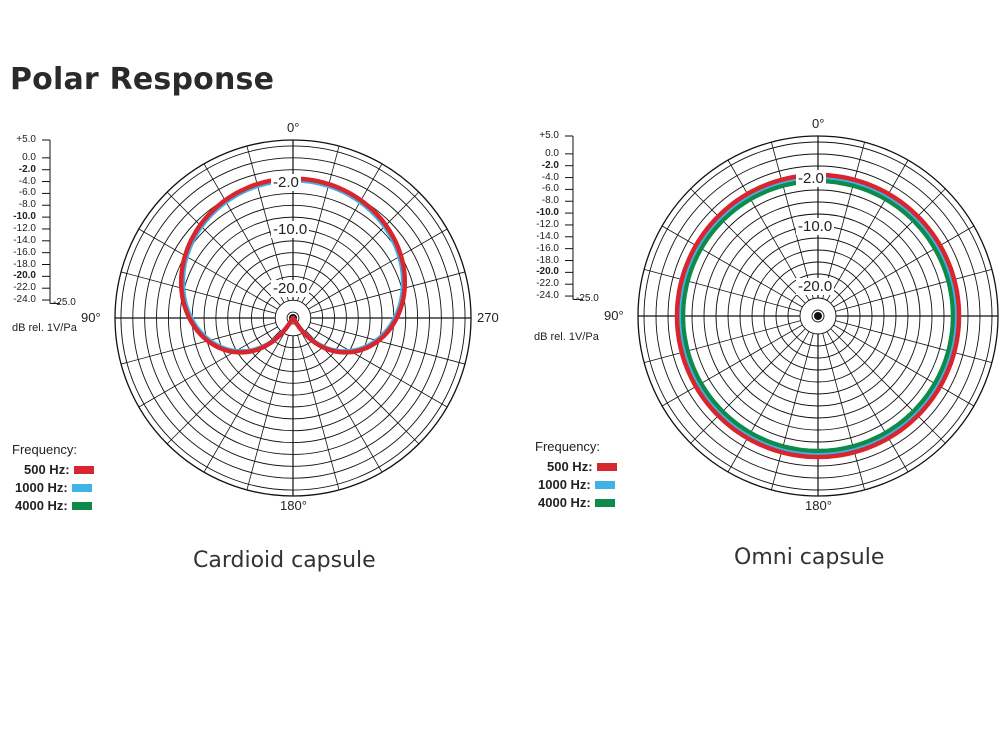  What do you see at coordinates (27, 181) in the screenshot?
I see `db-scale-tick-label: -4.0` at bounding box center [27, 181].